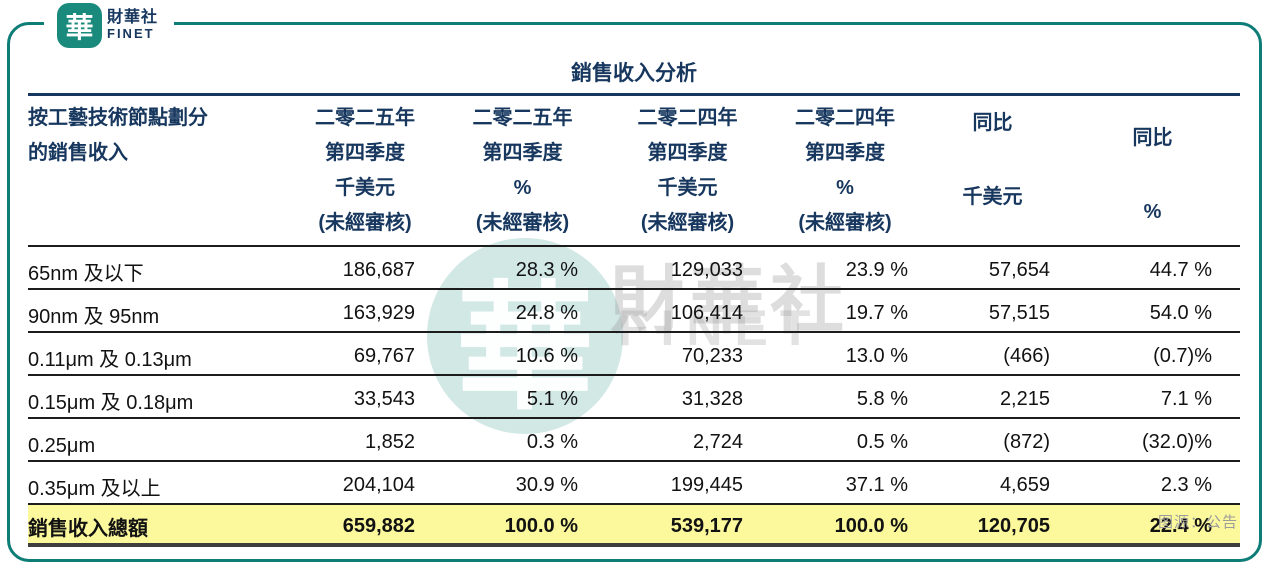  I want to click on col-header-yoy-pct: 同比 %, so click(1152, 172).